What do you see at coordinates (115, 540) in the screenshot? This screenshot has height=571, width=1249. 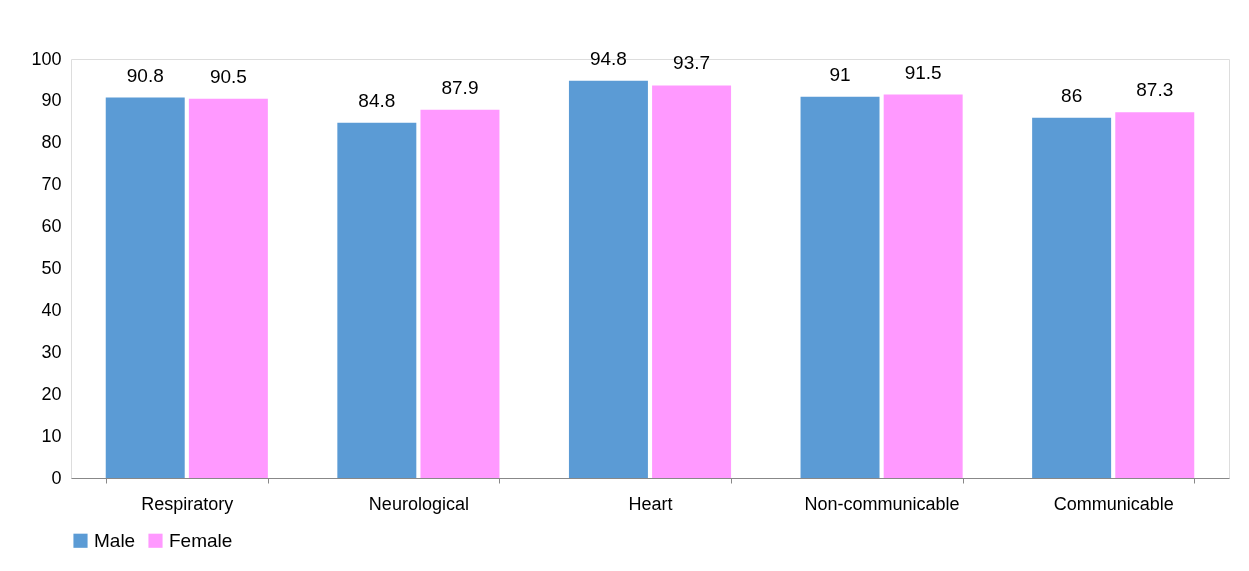 I see `legend-label: Male` at bounding box center [115, 540].